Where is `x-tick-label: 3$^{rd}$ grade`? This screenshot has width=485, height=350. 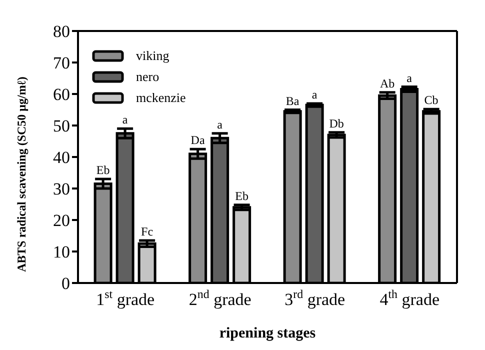
x-tick-label: 3$^{rd}$ grade is located at coordinates (315, 298).